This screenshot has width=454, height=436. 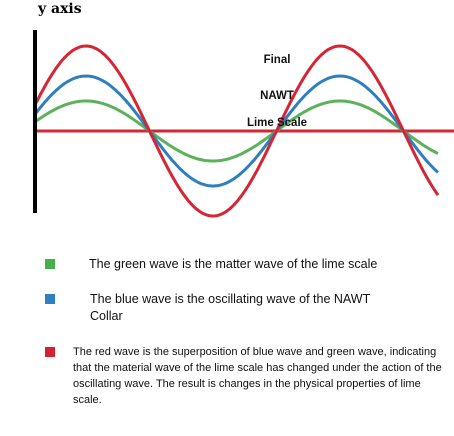 What do you see at coordinates (50, 299) in the screenshot?
I see `blue-swatch` at bounding box center [50, 299].